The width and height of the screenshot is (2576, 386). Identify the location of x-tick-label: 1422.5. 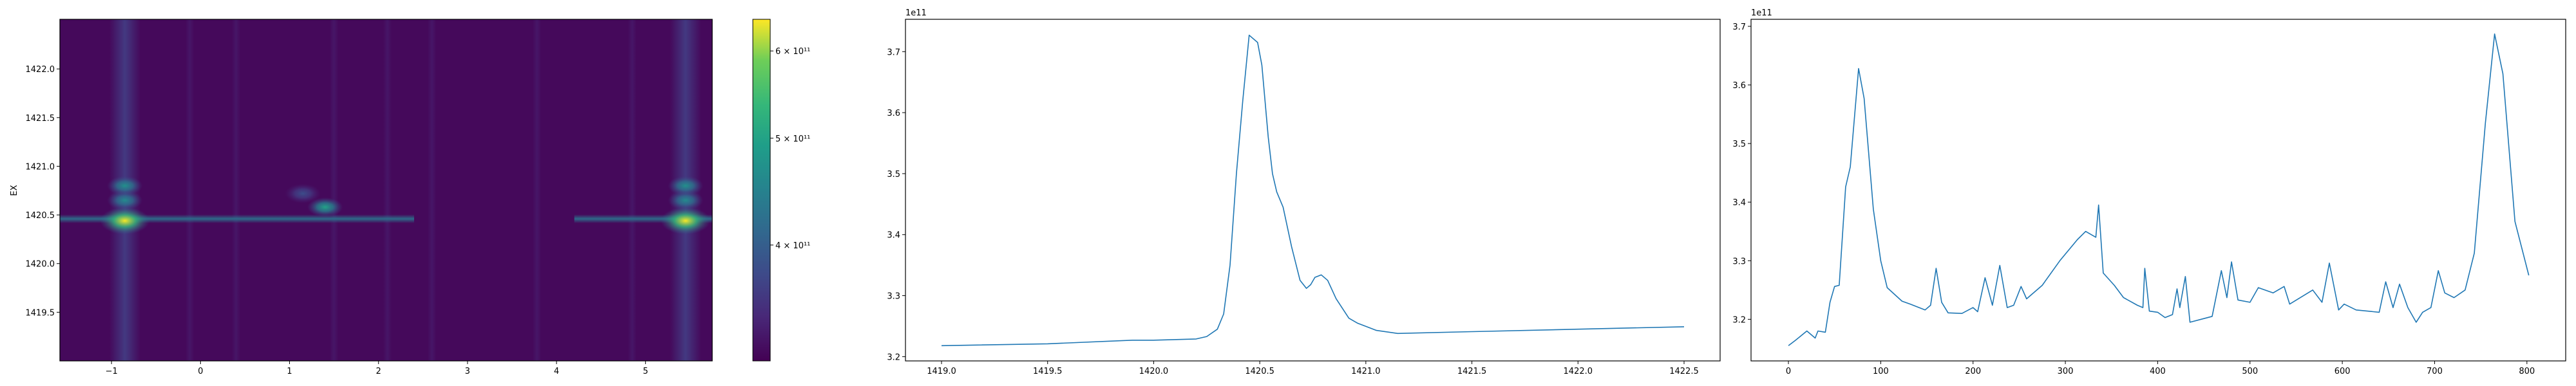
(1684, 371).